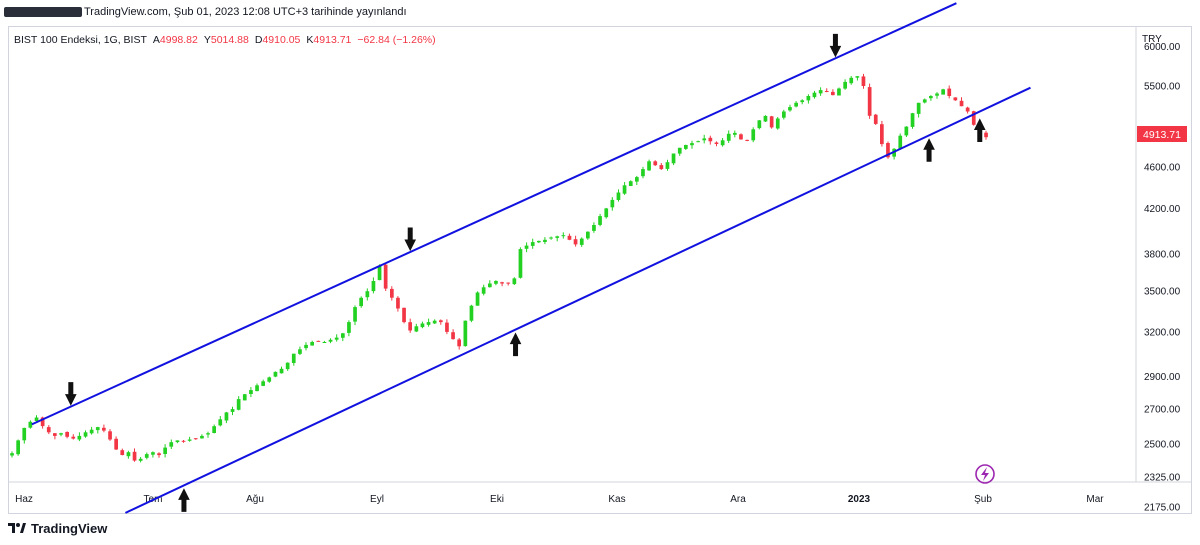 This screenshot has width=1200, height=545. Describe the element at coordinates (979, 130) in the screenshot. I see `arrow-marker-up` at that location.